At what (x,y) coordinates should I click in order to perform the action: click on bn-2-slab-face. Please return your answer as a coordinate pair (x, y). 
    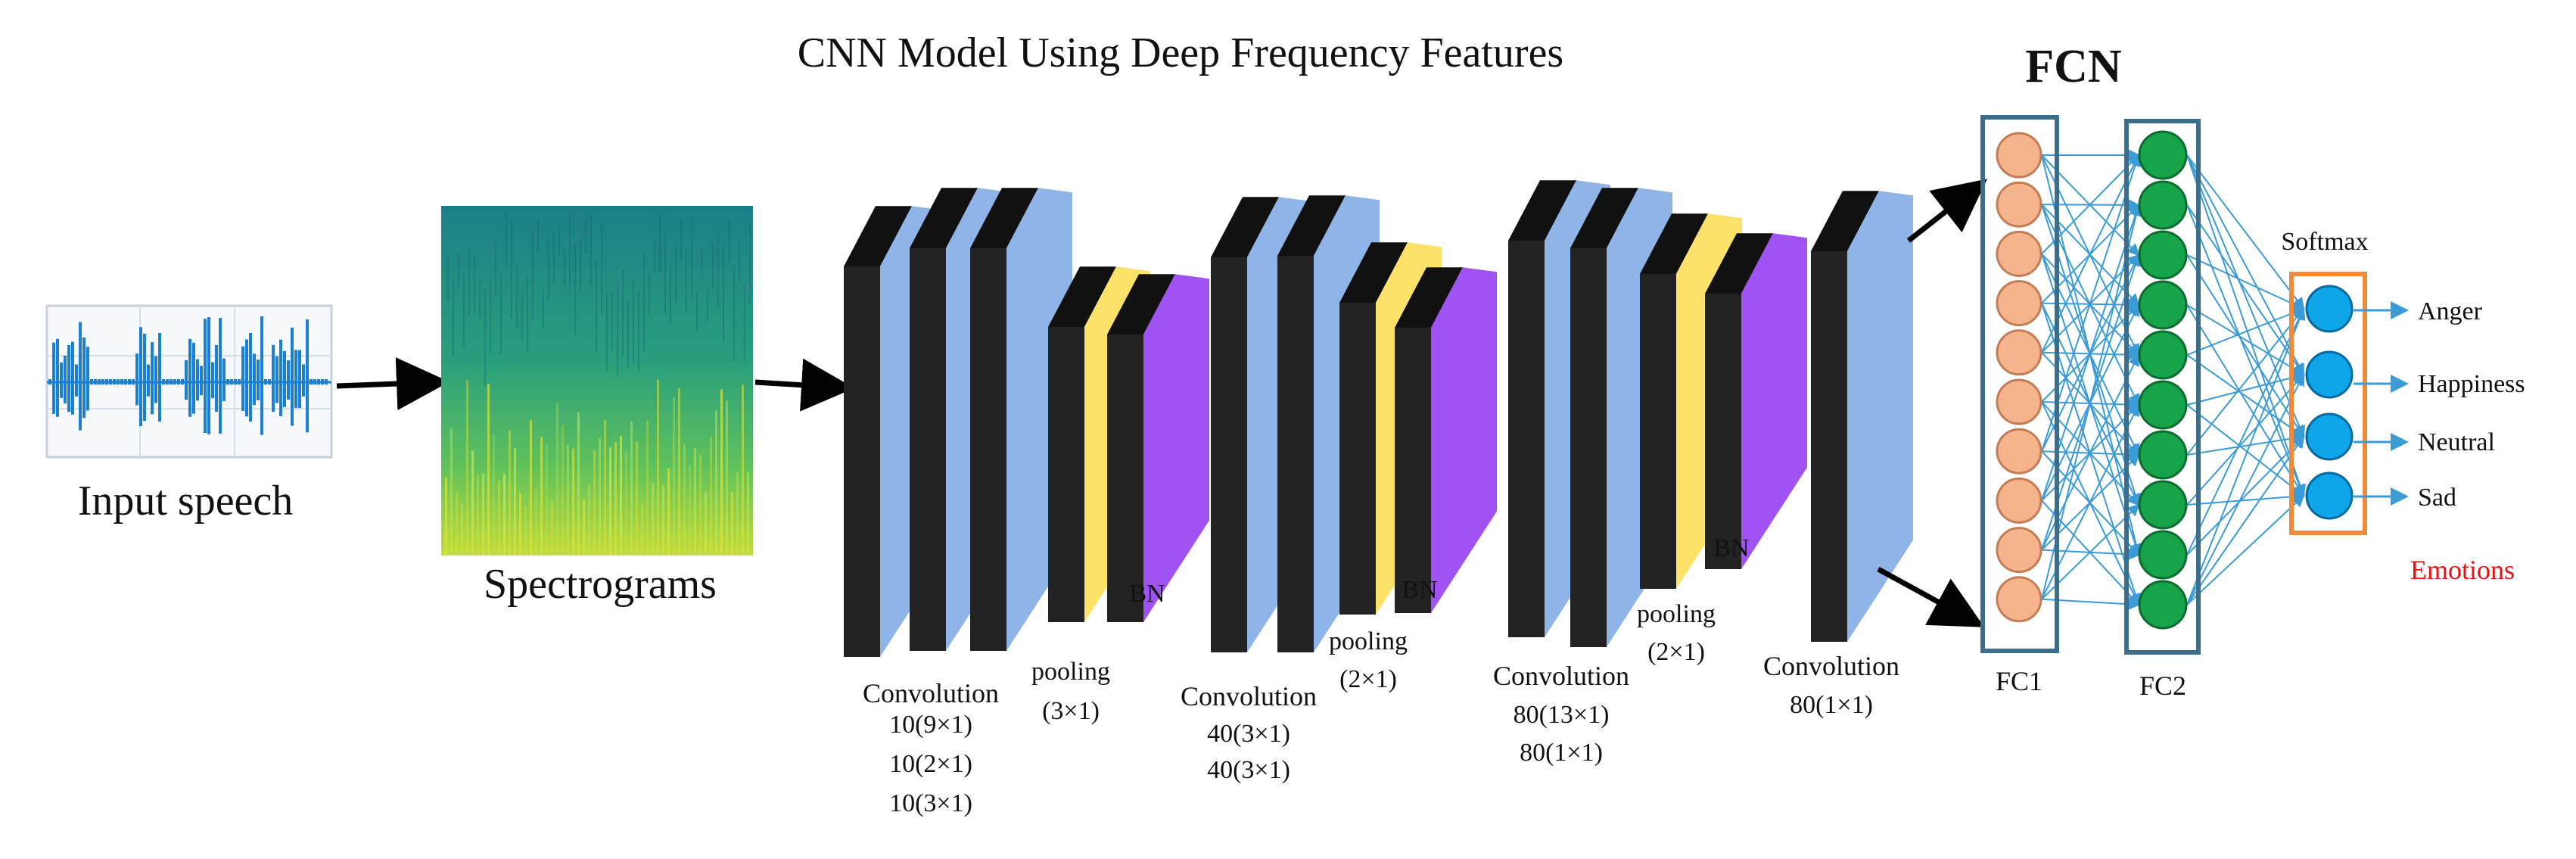
    Looking at the image, I should click on (1464, 440).